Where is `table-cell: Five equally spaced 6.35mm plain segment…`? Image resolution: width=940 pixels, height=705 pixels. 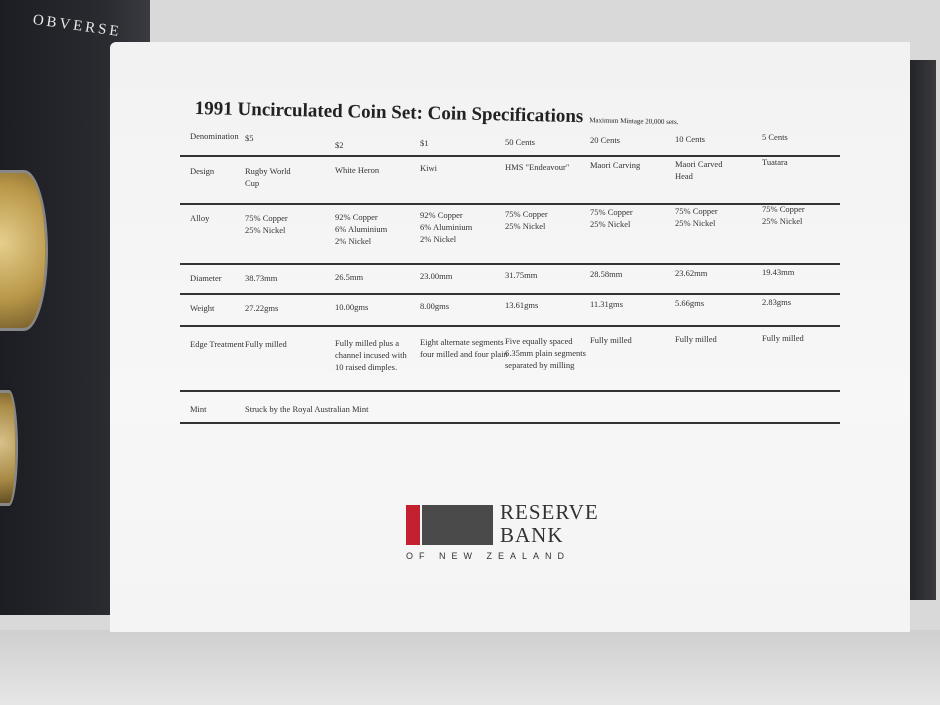 table-cell: Five equally spaced 6.35mm plain segment… is located at coordinates (545, 353).